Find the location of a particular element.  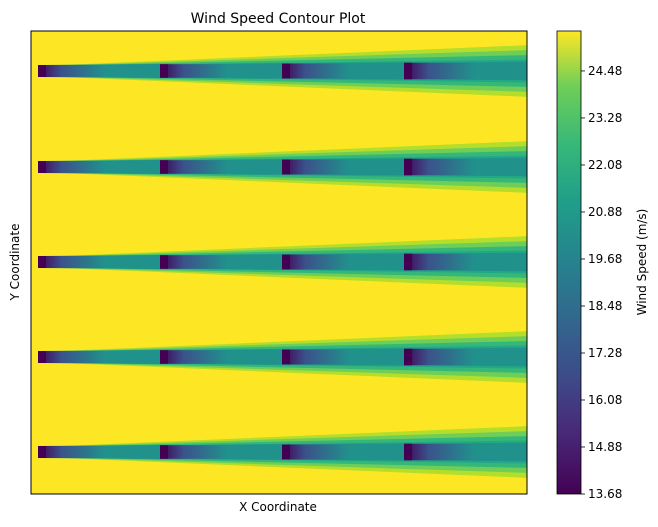

colorbar-tick-label: 24.48 is located at coordinates (605, 71).